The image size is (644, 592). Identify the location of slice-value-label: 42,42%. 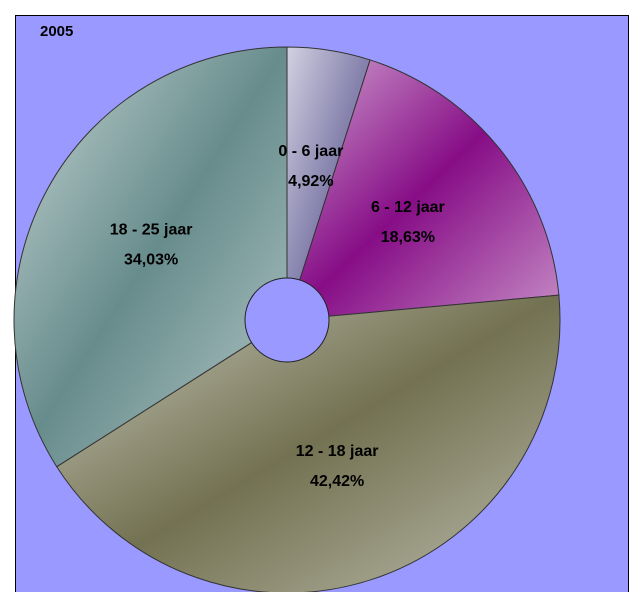
(337, 481).